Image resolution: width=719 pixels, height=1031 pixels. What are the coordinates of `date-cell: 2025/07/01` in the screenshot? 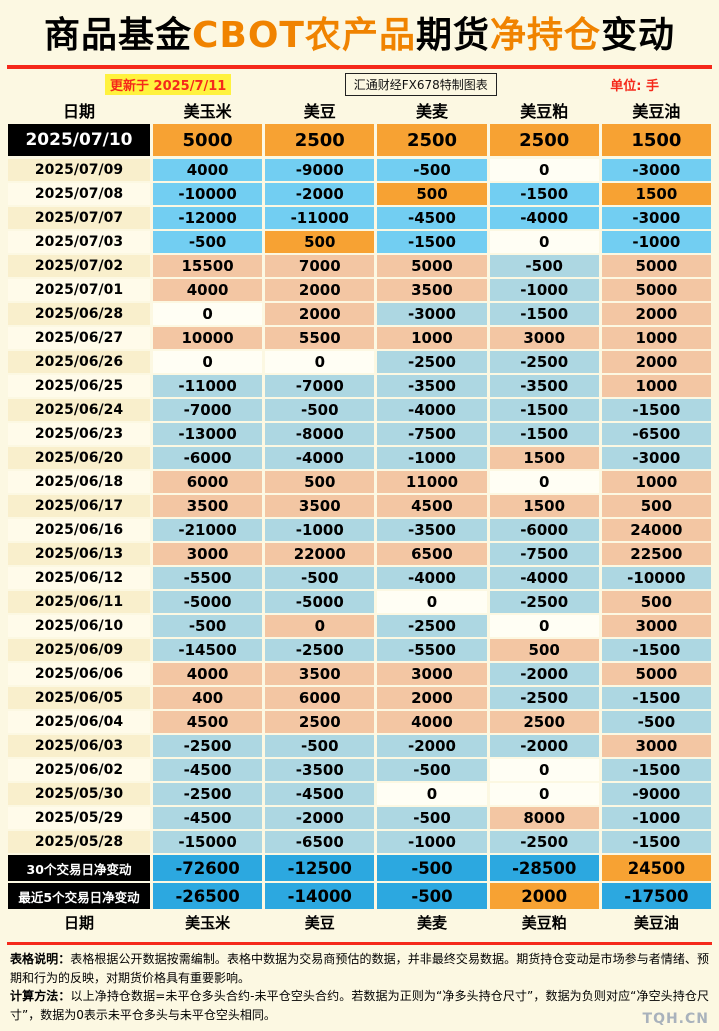 It's located at (79, 290).